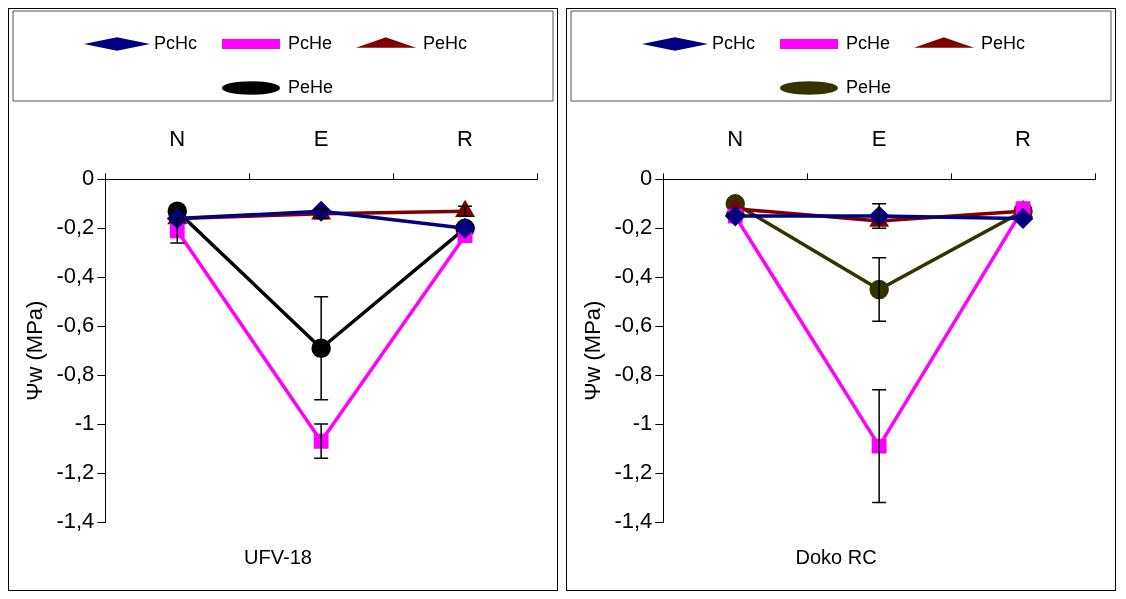 This screenshot has height=599, width=1126. Describe the element at coordinates (836, 556) in the screenshot. I see `text: Doko RC` at that location.